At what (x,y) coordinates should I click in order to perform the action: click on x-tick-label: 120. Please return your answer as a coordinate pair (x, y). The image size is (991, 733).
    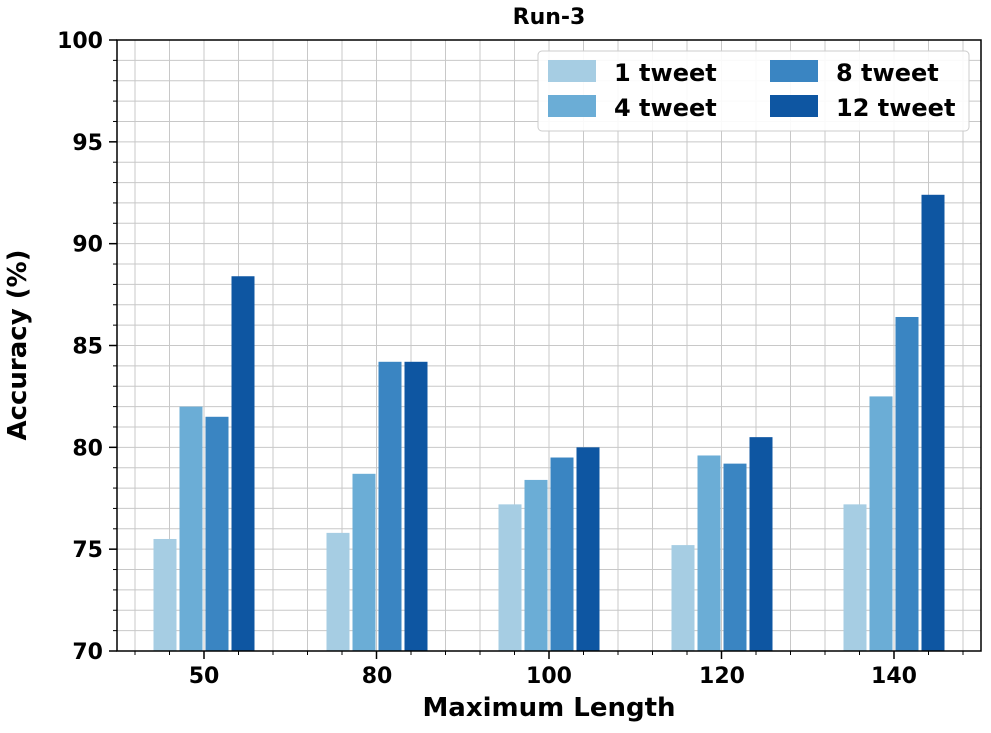
    Looking at the image, I should click on (722, 676).